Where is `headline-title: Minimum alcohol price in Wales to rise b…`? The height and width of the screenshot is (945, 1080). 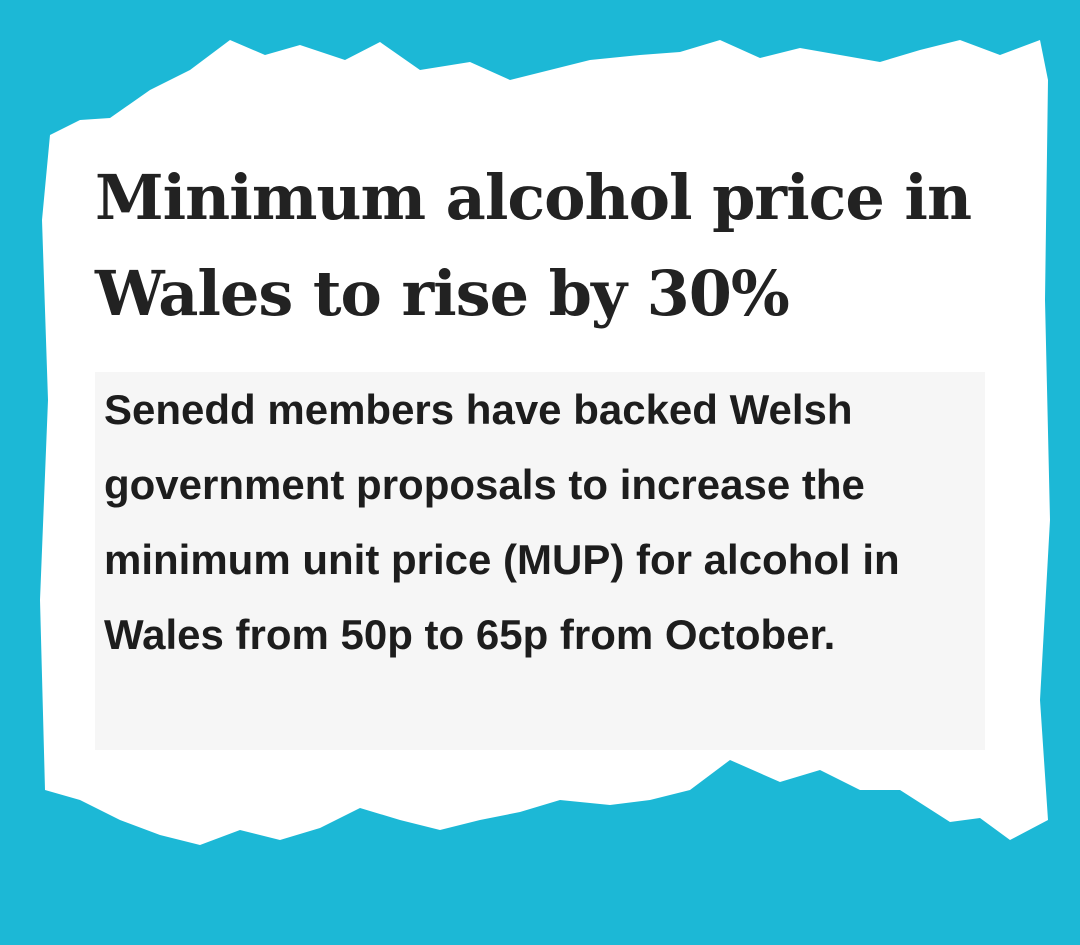 headline-title: Minimum alcohol price in Wales to rise b… is located at coordinates (533, 245).